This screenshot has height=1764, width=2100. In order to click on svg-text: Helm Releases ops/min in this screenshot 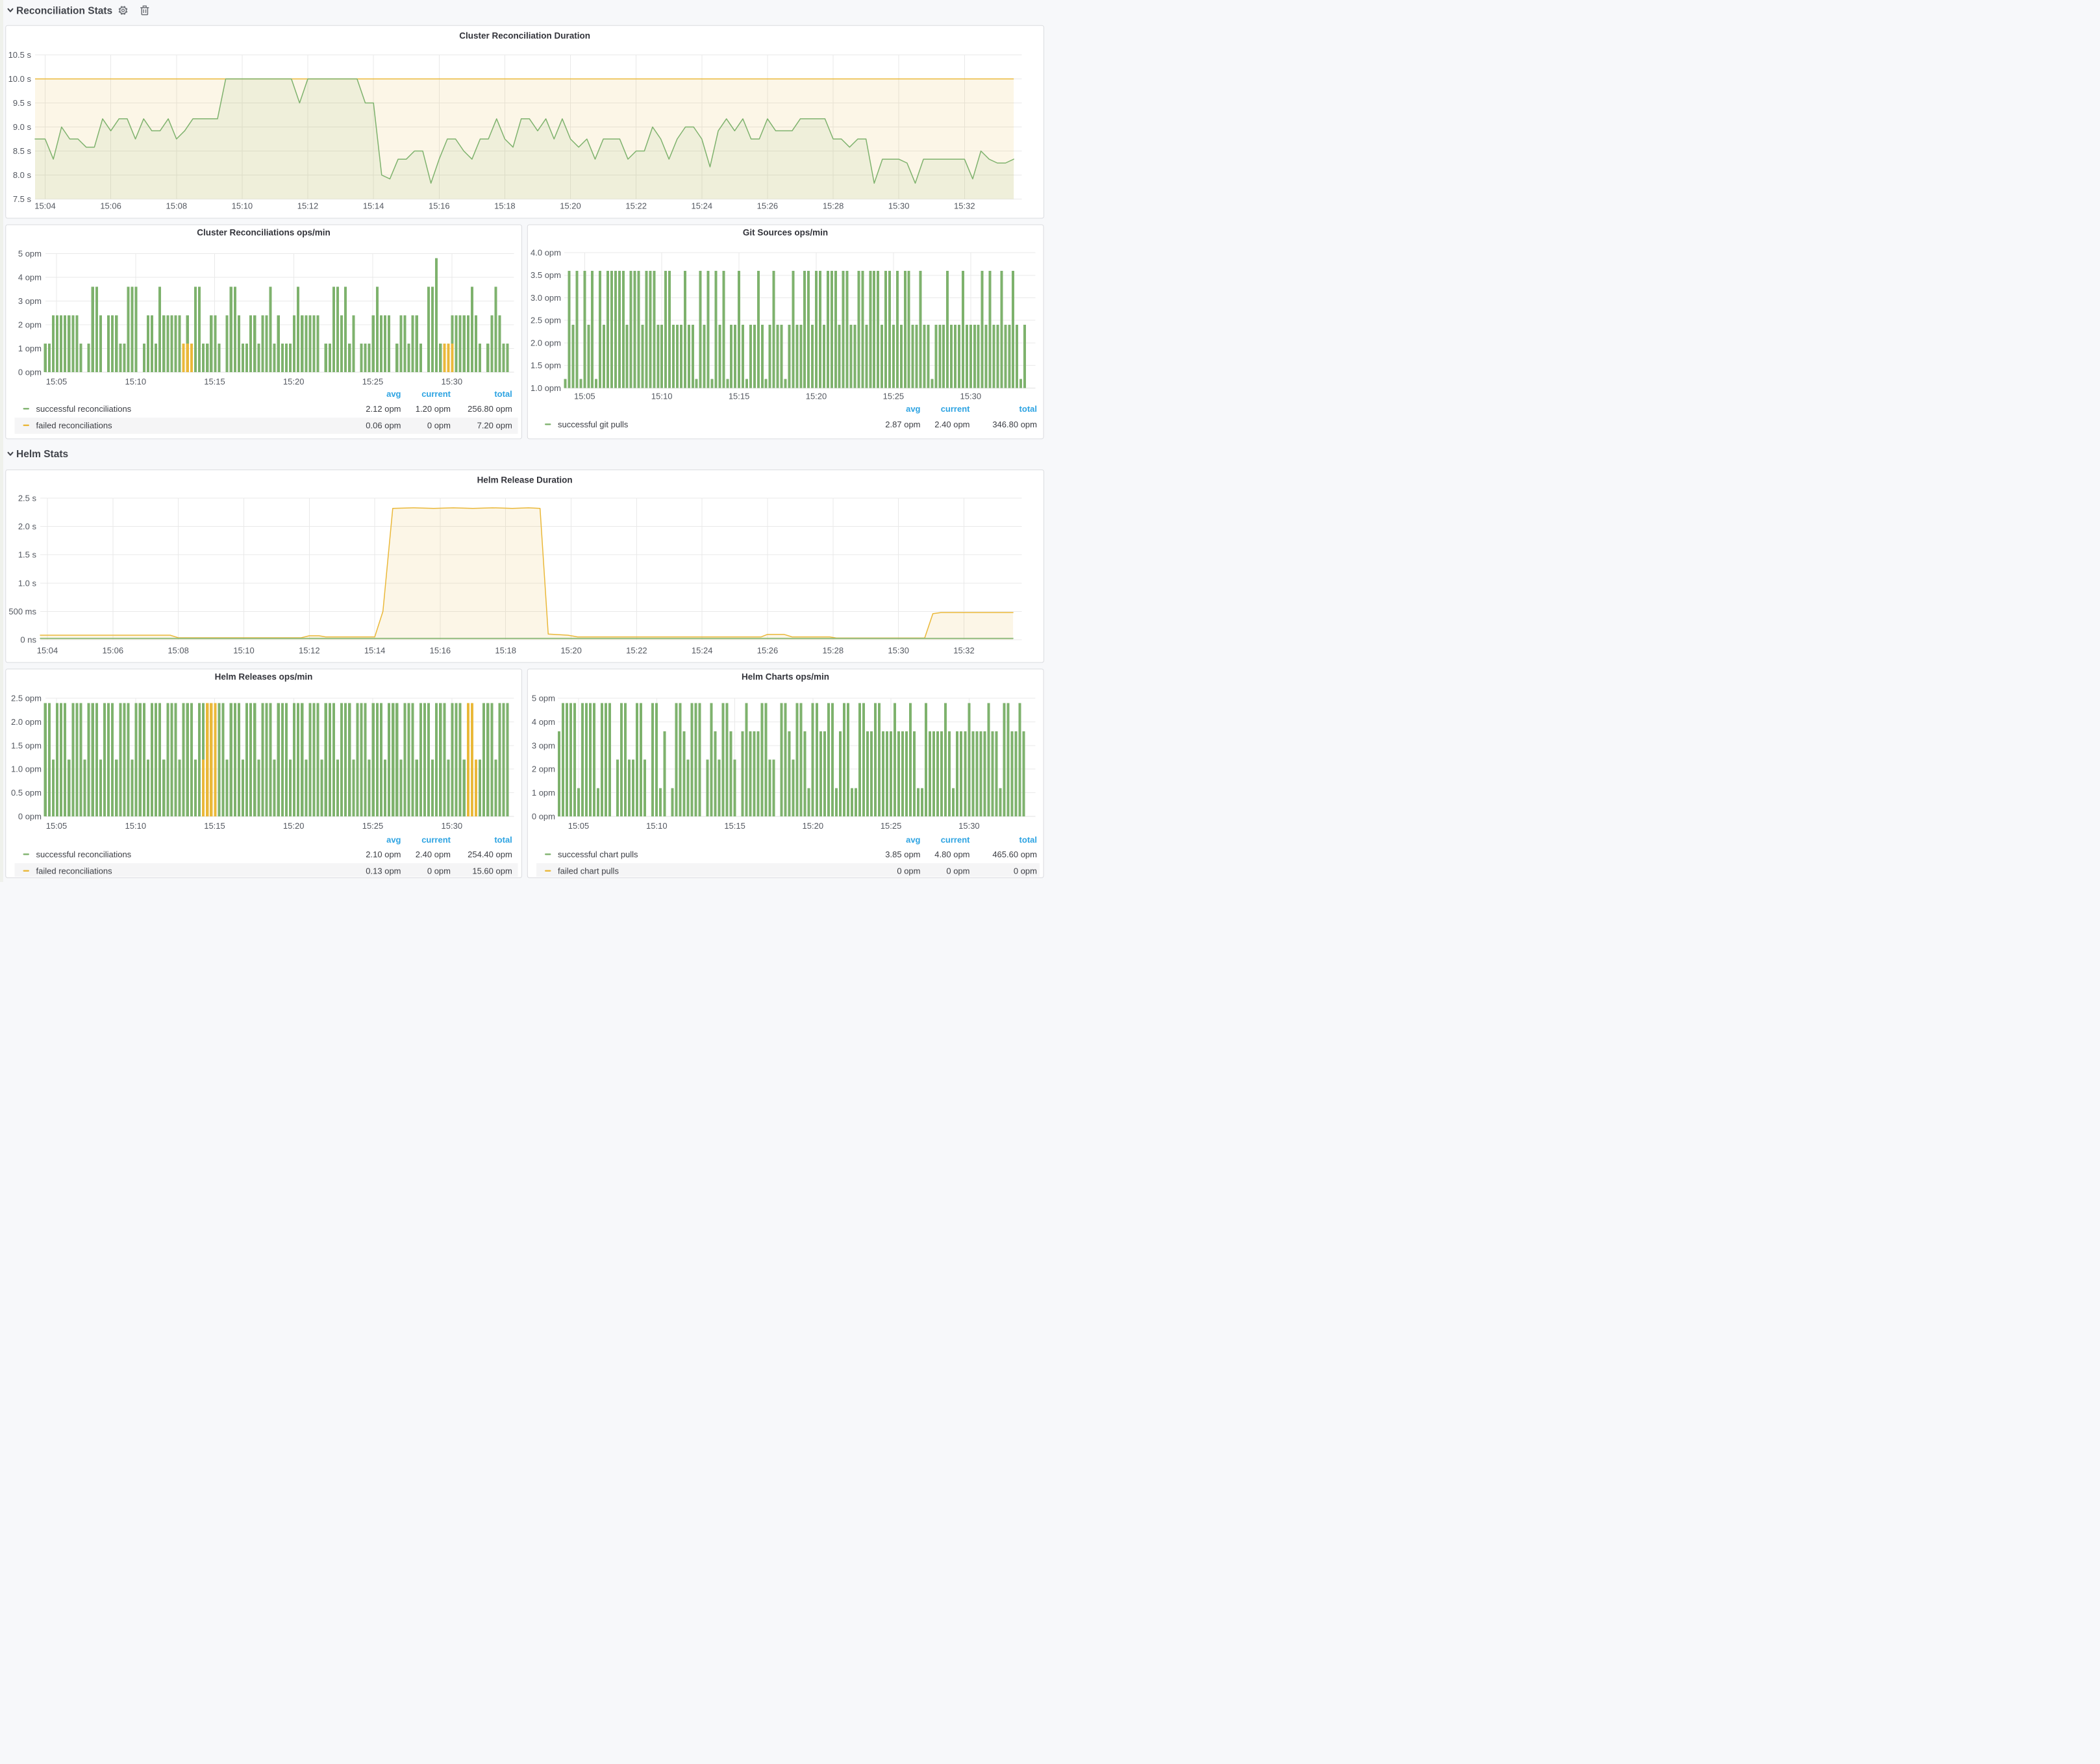, I will do `click(264, 677)`.